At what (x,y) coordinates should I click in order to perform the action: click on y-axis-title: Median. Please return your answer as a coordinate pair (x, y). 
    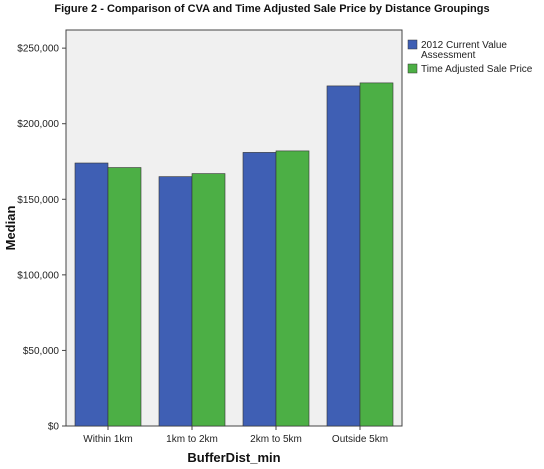
    Looking at the image, I should click on (10, 228).